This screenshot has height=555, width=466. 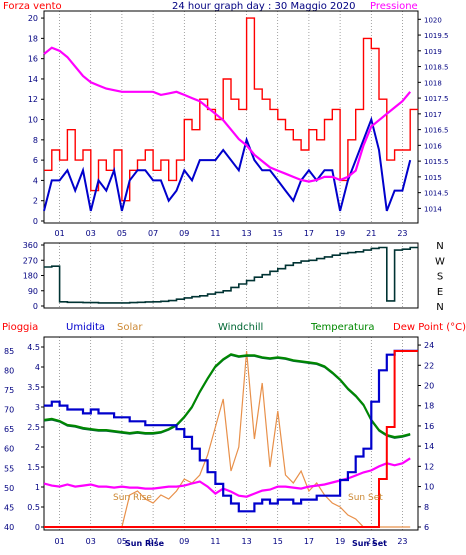 What do you see at coordinates (132, 498) in the screenshot?
I see `sun-rise-label: Sun Rise` at bounding box center [132, 498].